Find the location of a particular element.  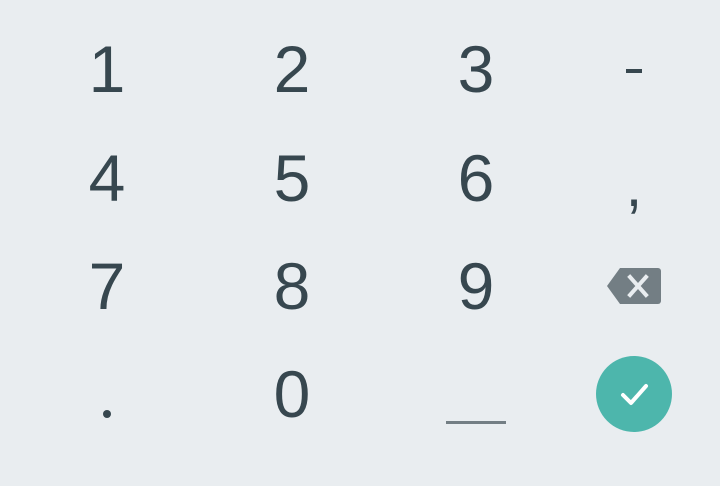

space-bar-icon is located at coordinates (476, 422).